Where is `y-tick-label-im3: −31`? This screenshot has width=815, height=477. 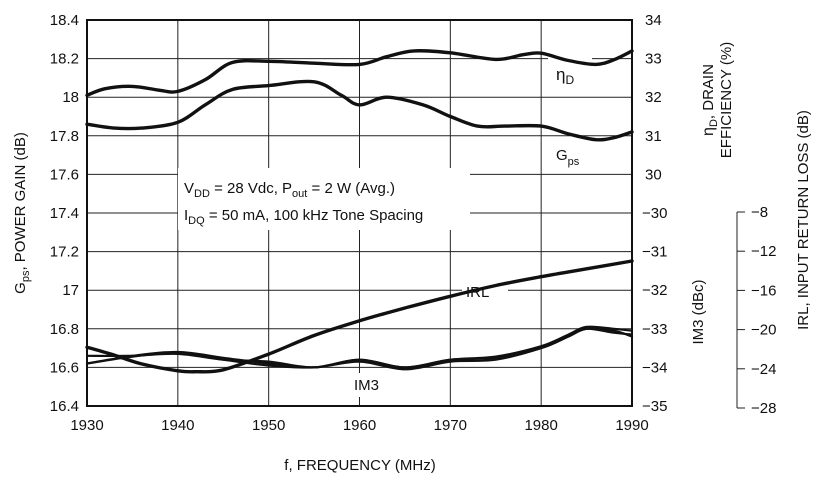
y-tick-label-im3: −31 is located at coordinates (654, 252).